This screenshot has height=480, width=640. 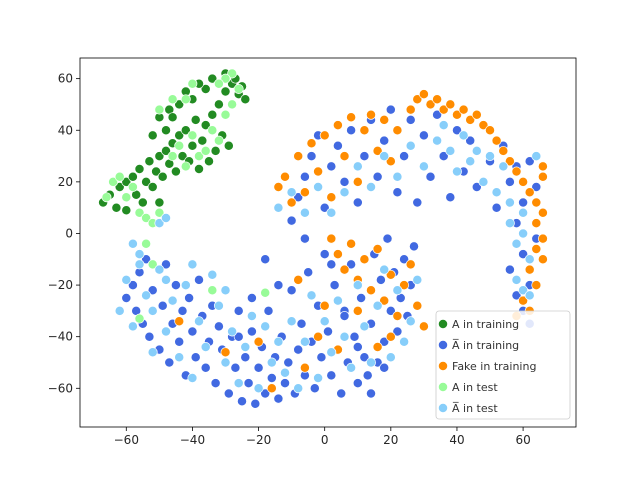 What do you see at coordinates (65, 79) in the screenshot?
I see `y-tick-label: 60` at bounding box center [65, 79].